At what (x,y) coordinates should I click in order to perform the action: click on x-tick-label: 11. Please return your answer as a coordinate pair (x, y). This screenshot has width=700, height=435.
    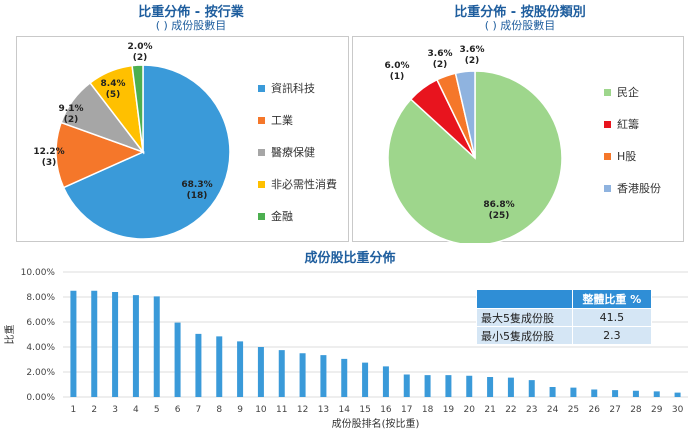
    Looking at the image, I should click on (281, 410).